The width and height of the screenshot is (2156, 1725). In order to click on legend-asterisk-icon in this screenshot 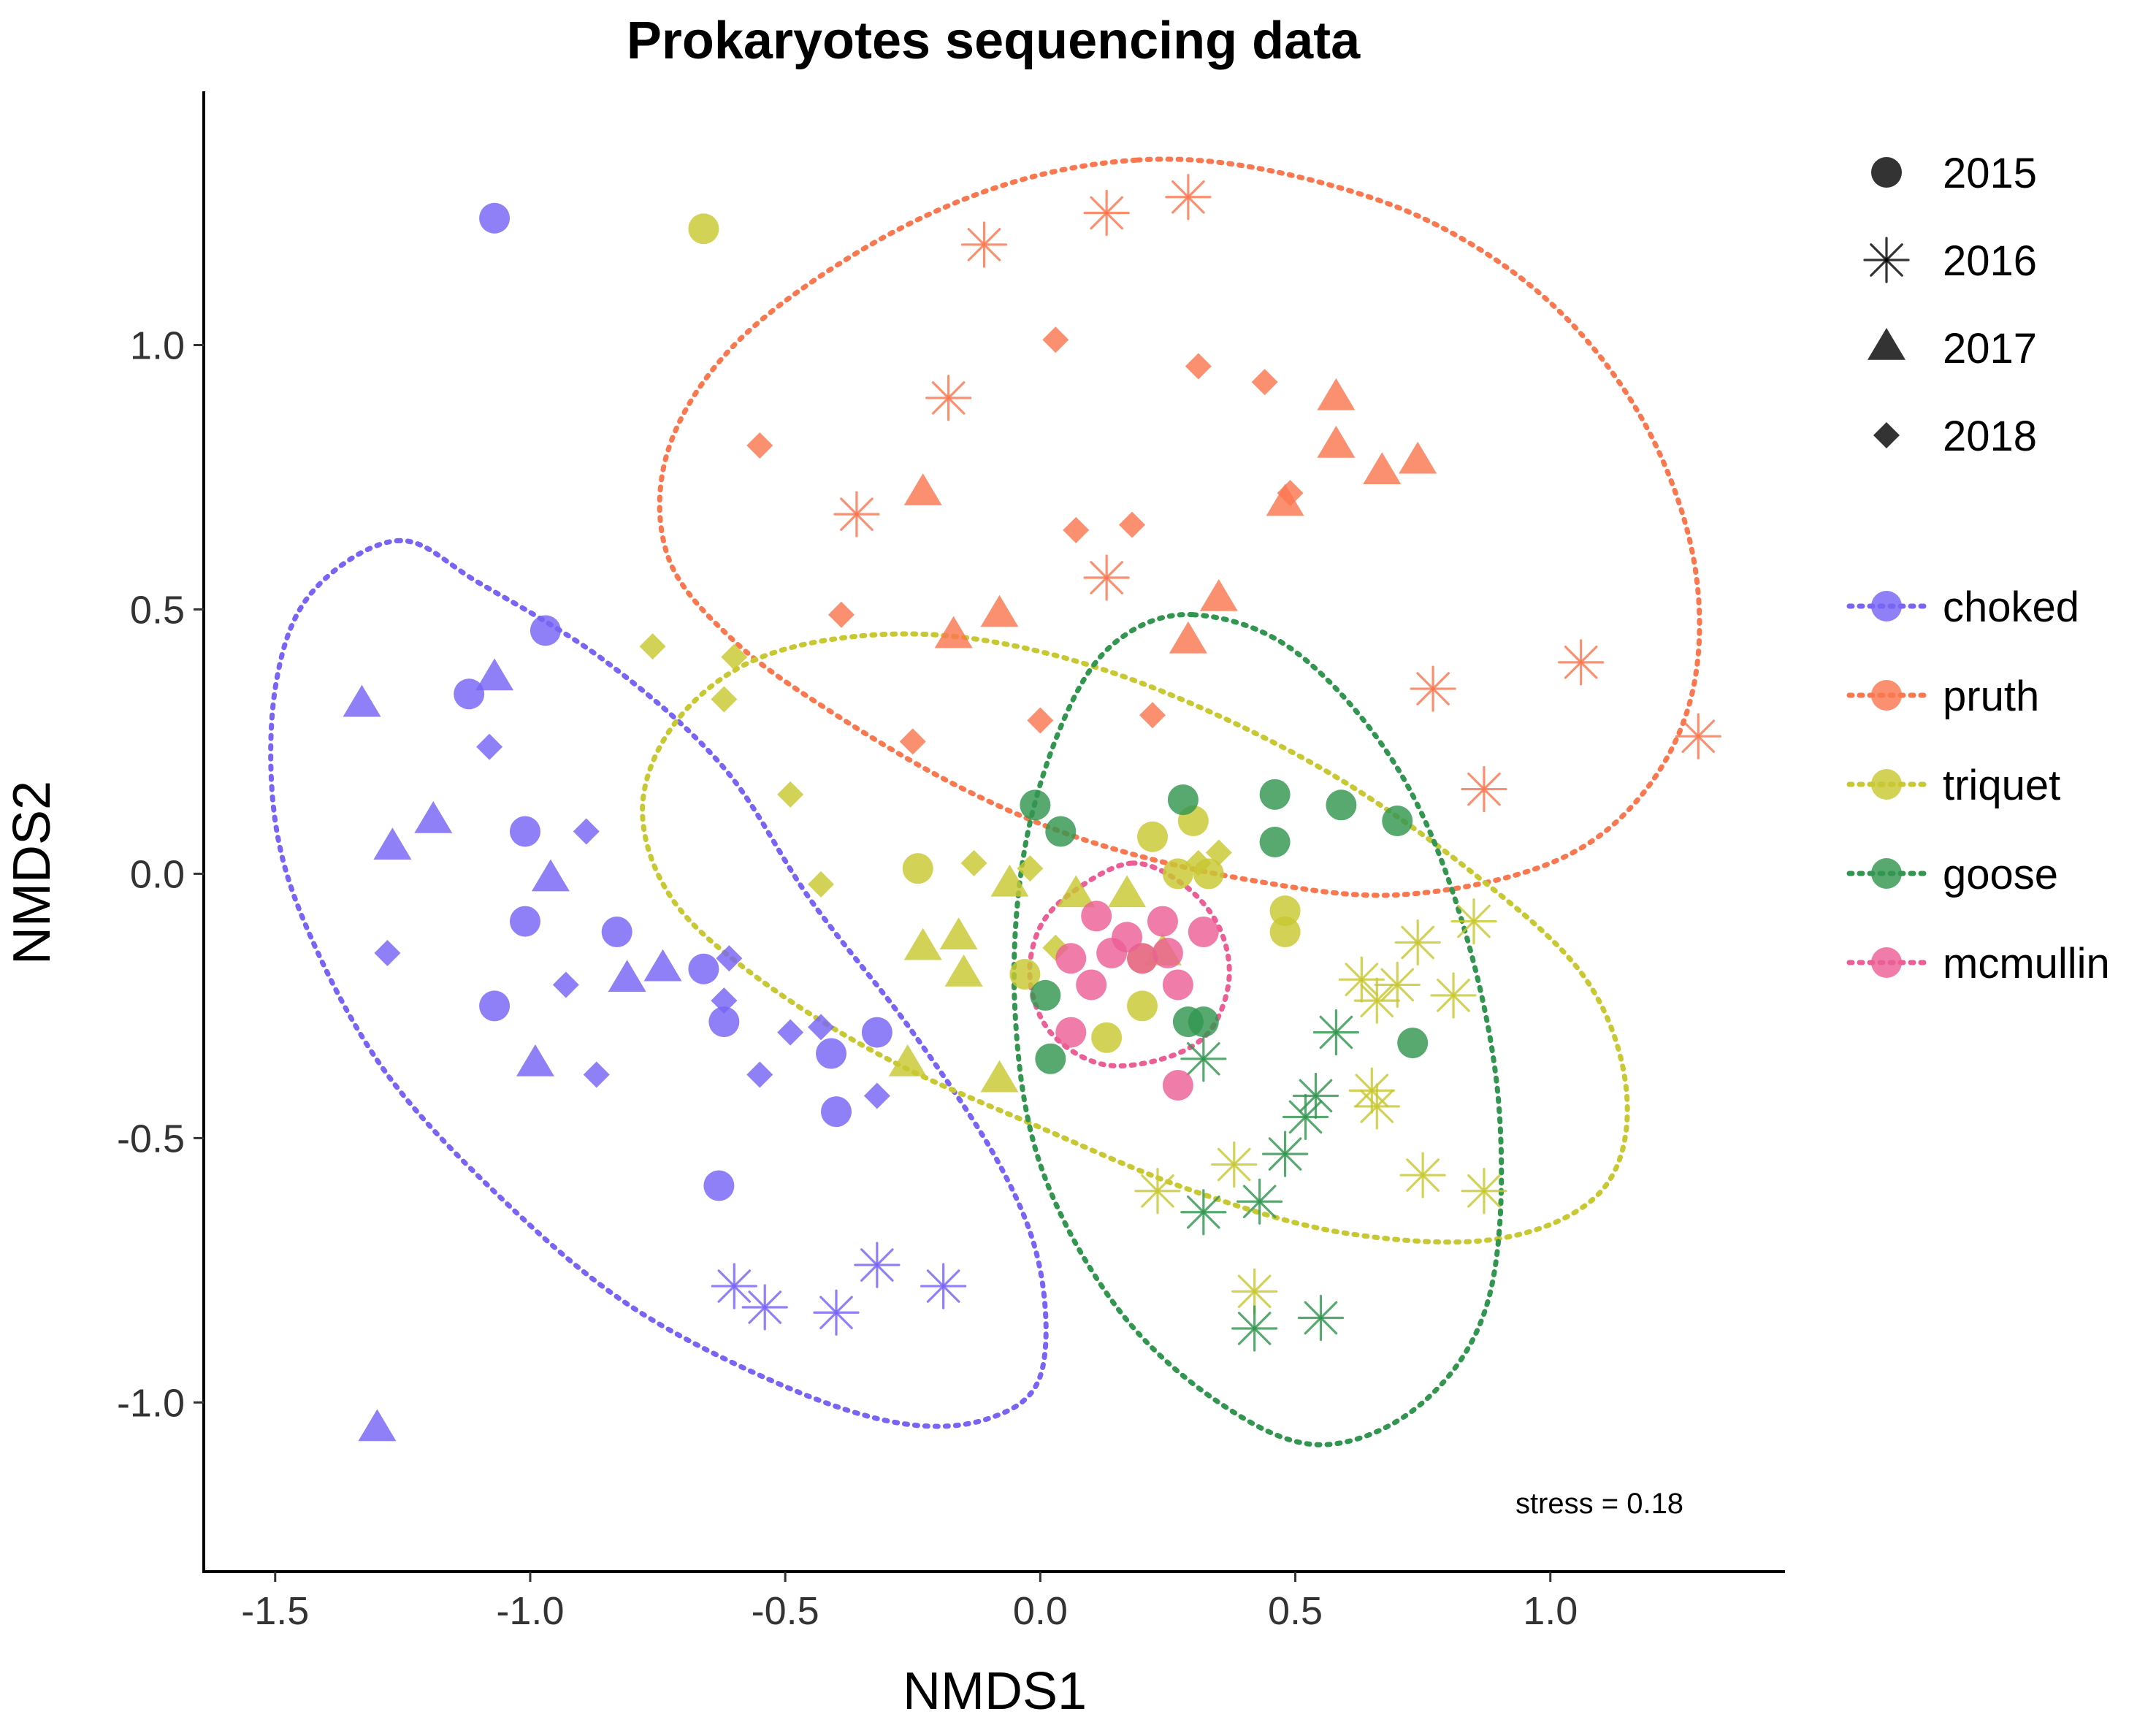, I will do `click(1886, 260)`.